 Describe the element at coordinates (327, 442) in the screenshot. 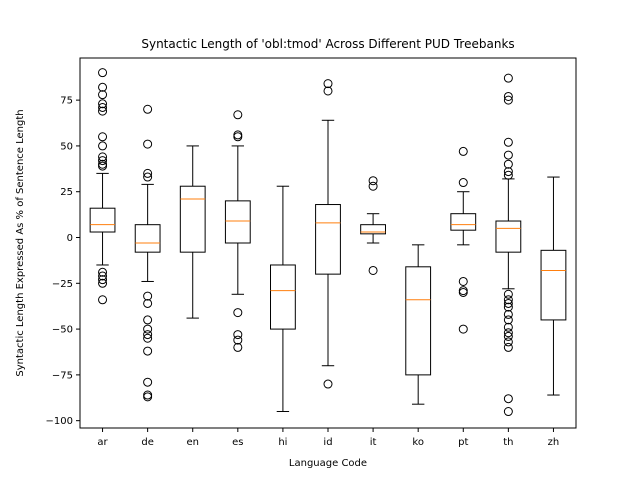

I see `x-tick-label: id` at that location.